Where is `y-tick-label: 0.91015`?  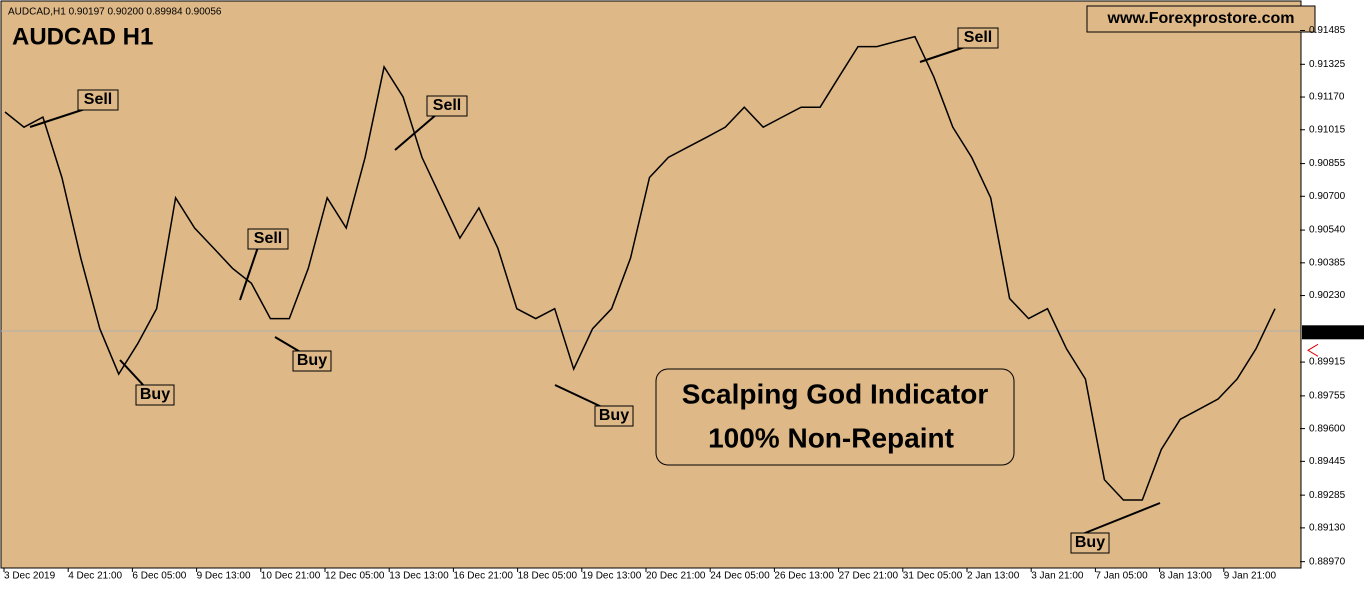
y-tick-label: 0.91015 is located at coordinates (1327, 129).